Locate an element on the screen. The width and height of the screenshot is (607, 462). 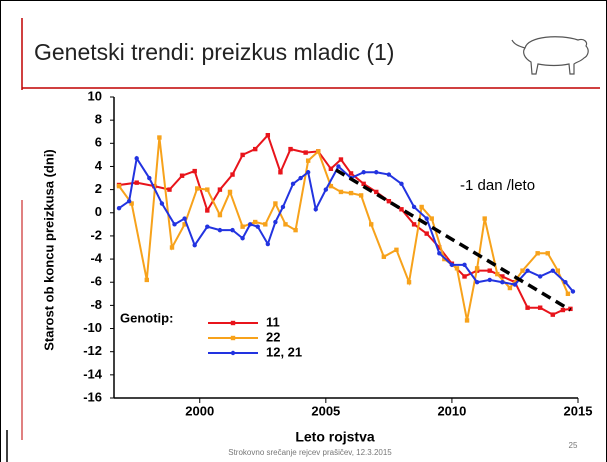
page-number: 25 is located at coordinates (573, 445).